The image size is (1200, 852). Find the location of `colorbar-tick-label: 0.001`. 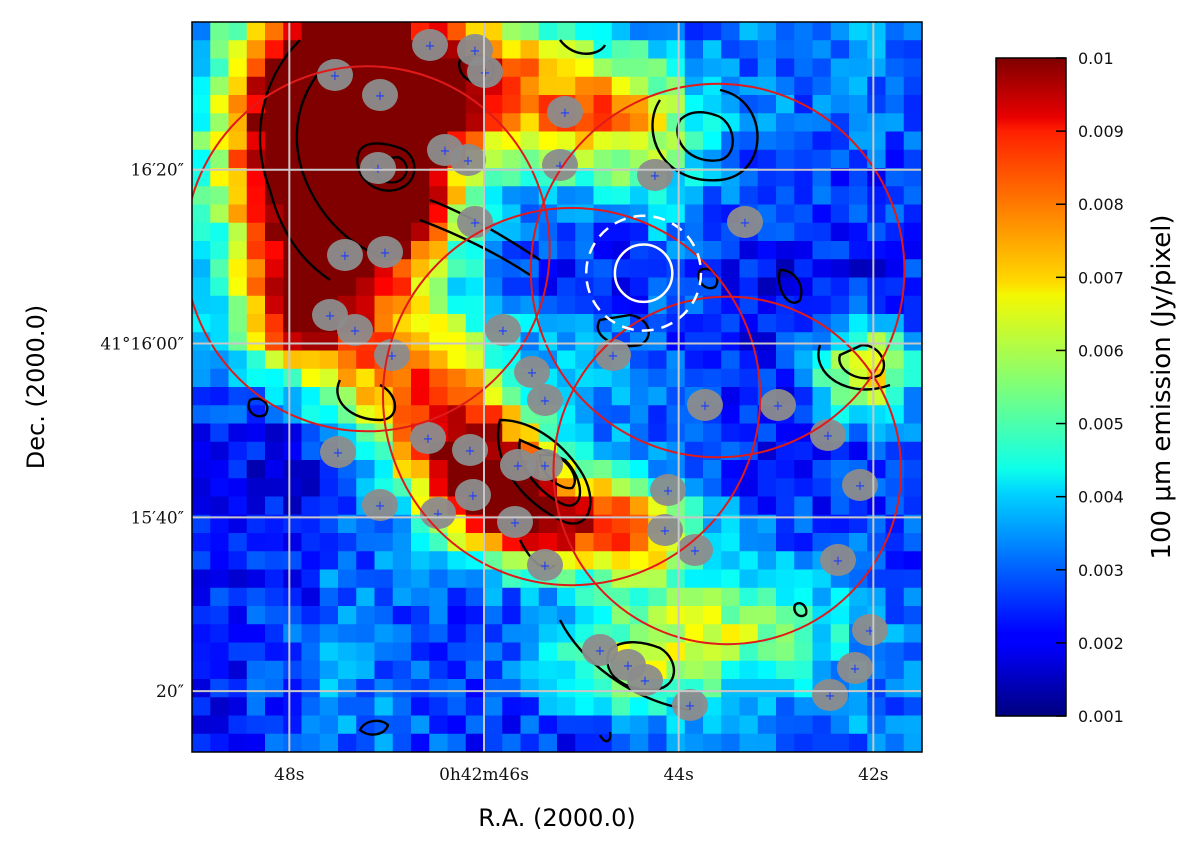

colorbar-tick-label: 0.001 is located at coordinates (1101, 716).